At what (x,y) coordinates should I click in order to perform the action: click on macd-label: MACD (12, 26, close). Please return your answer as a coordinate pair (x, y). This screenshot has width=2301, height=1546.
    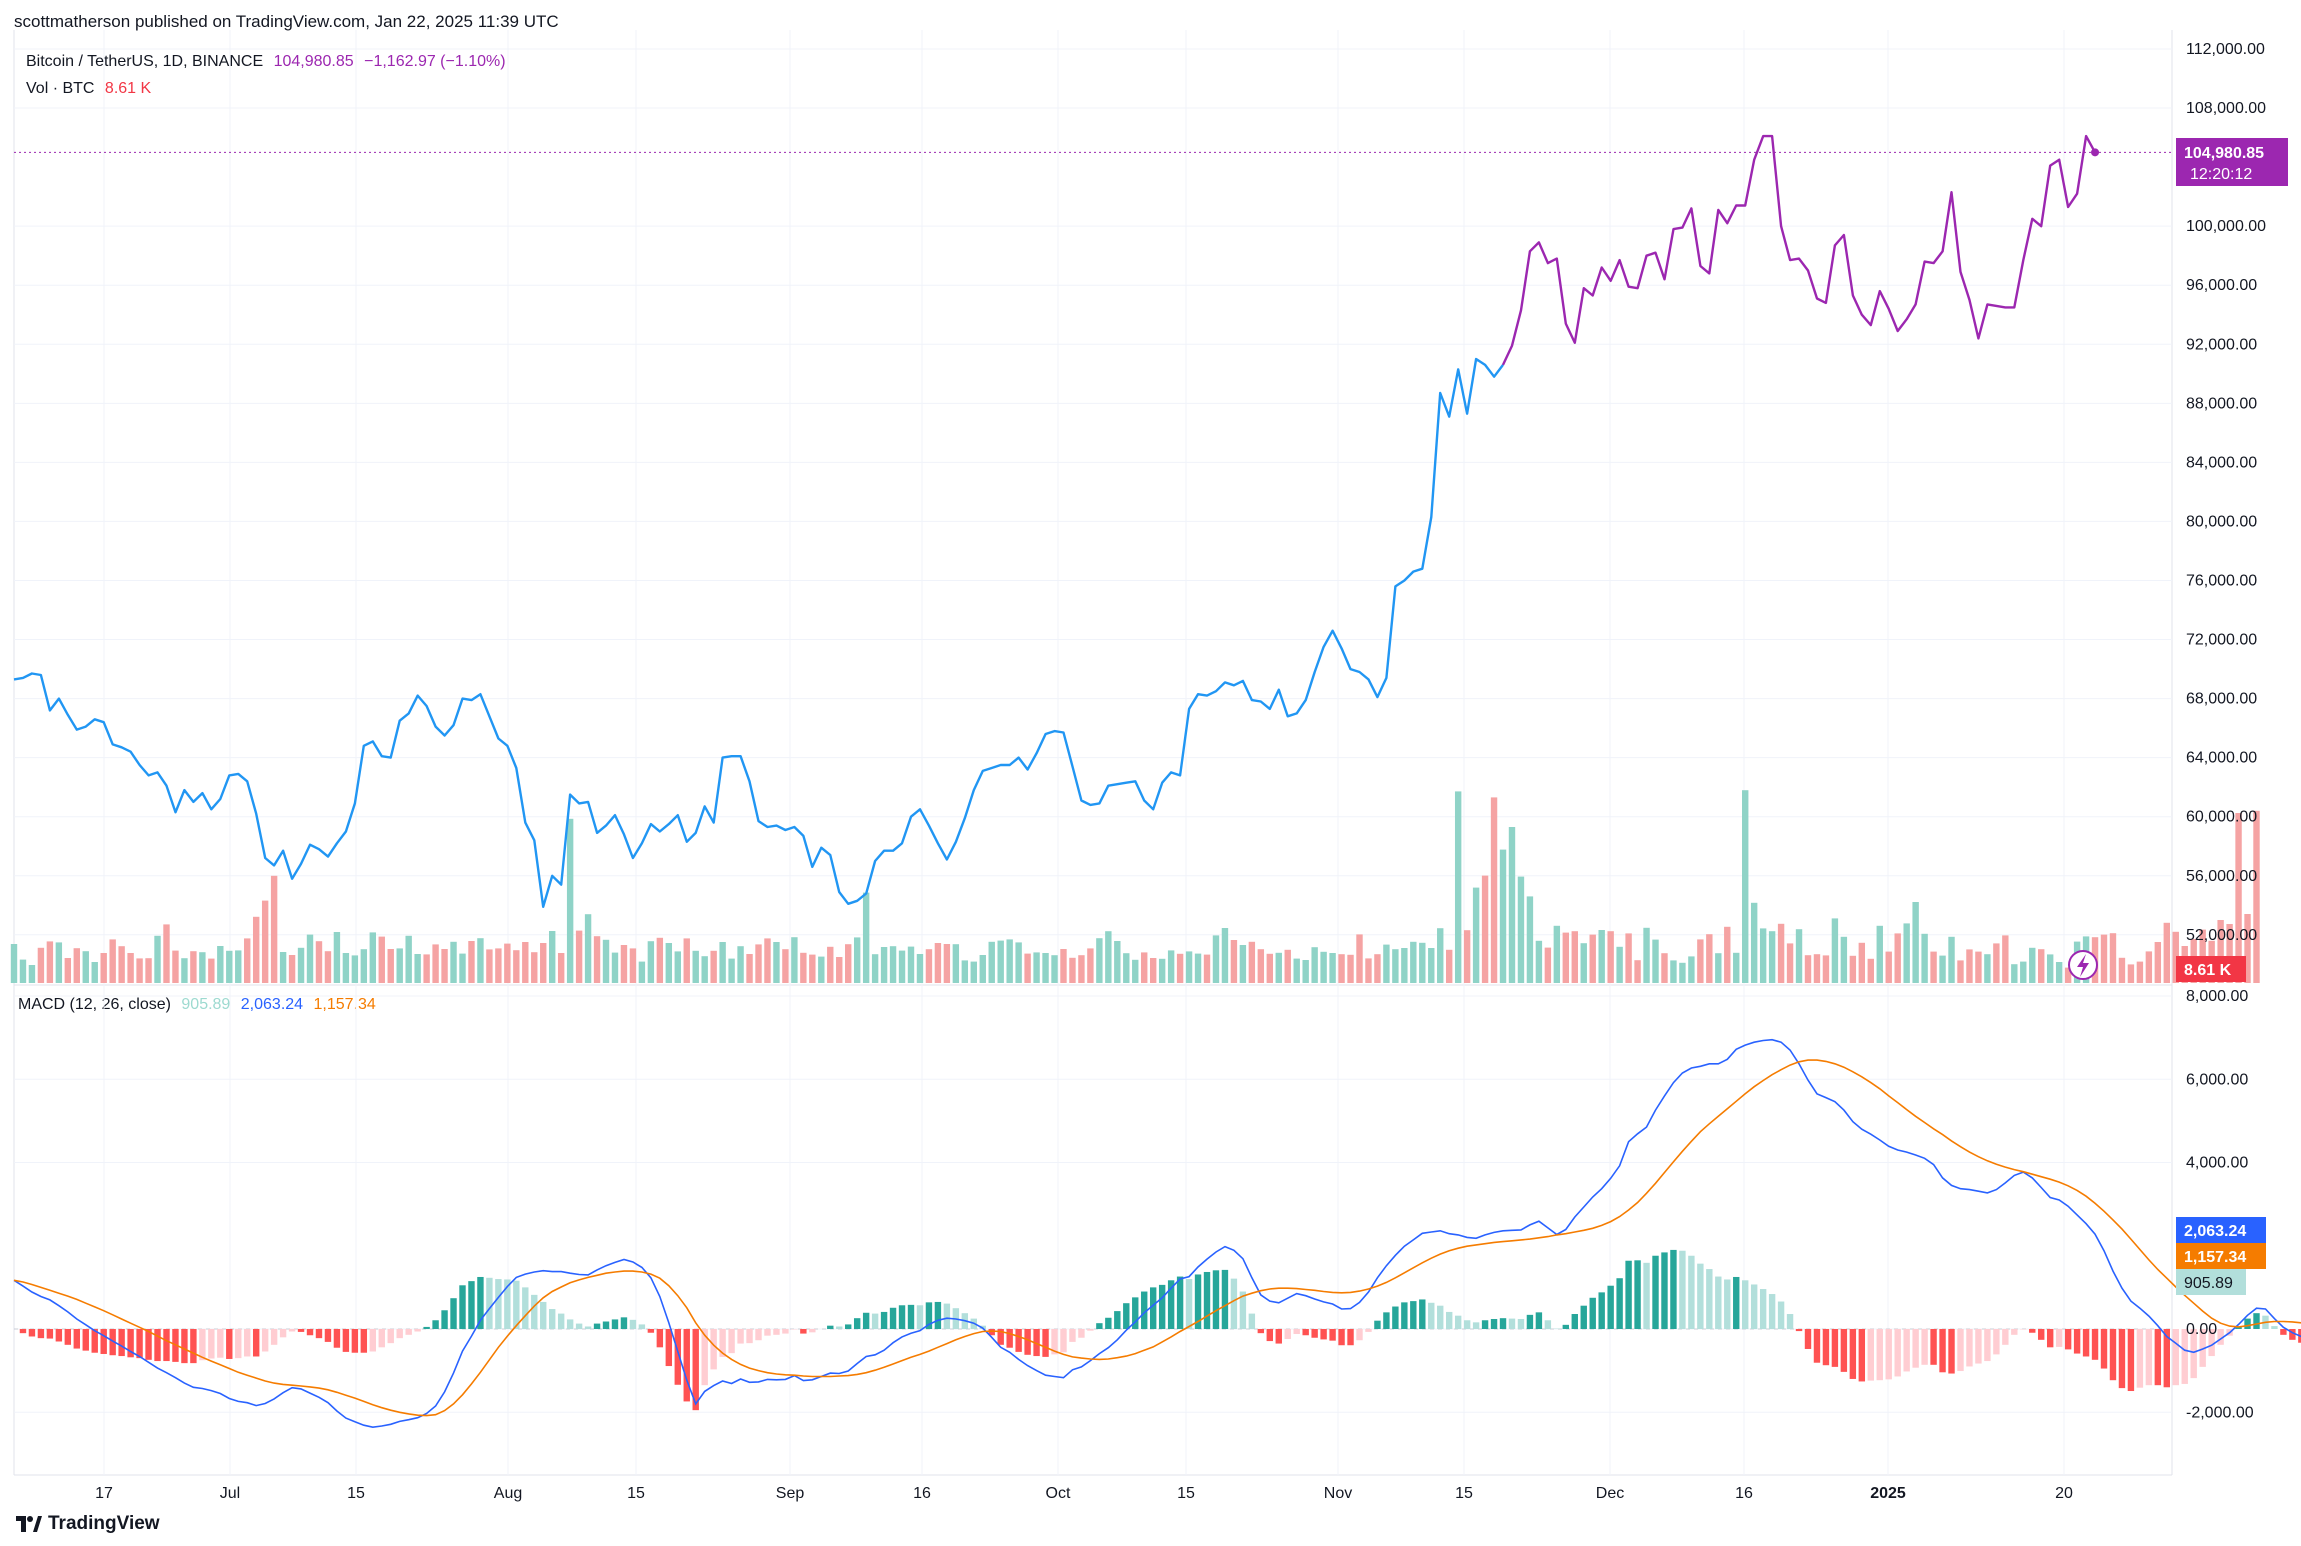
    Looking at the image, I should click on (94, 1004).